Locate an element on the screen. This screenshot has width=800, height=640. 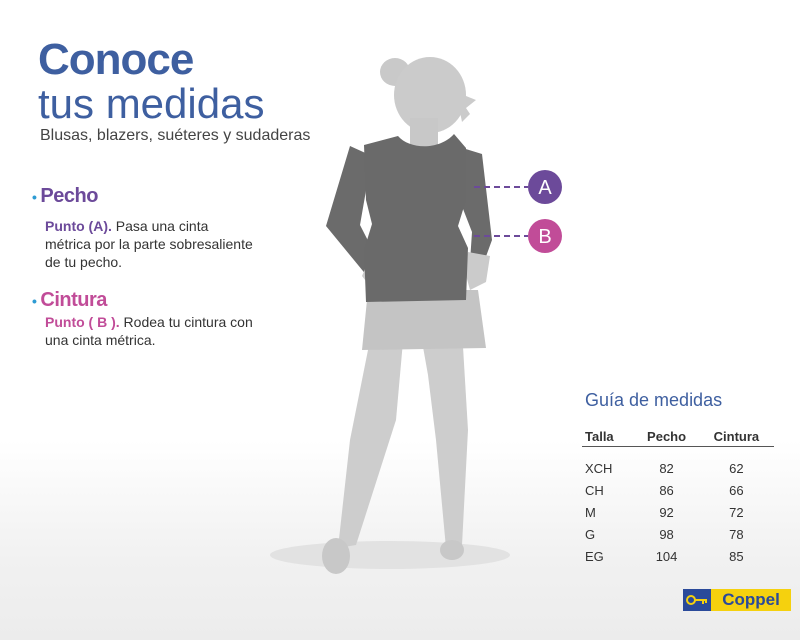
marker-b-circle is located at coordinates (545, 236).